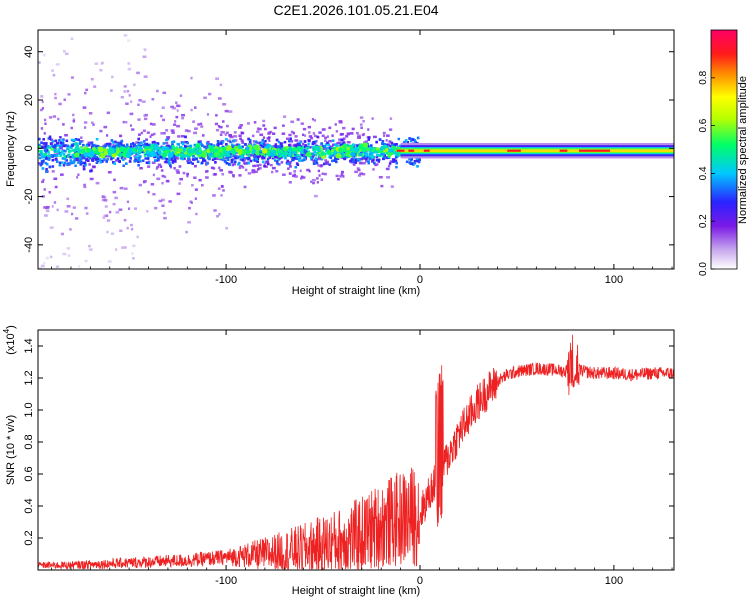  What do you see at coordinates (706, 173) in the screenshot?
I see `colorbar-ticks: 0.0 0.2 0.4 0.6 0.8` at bounding box center [706, 173].